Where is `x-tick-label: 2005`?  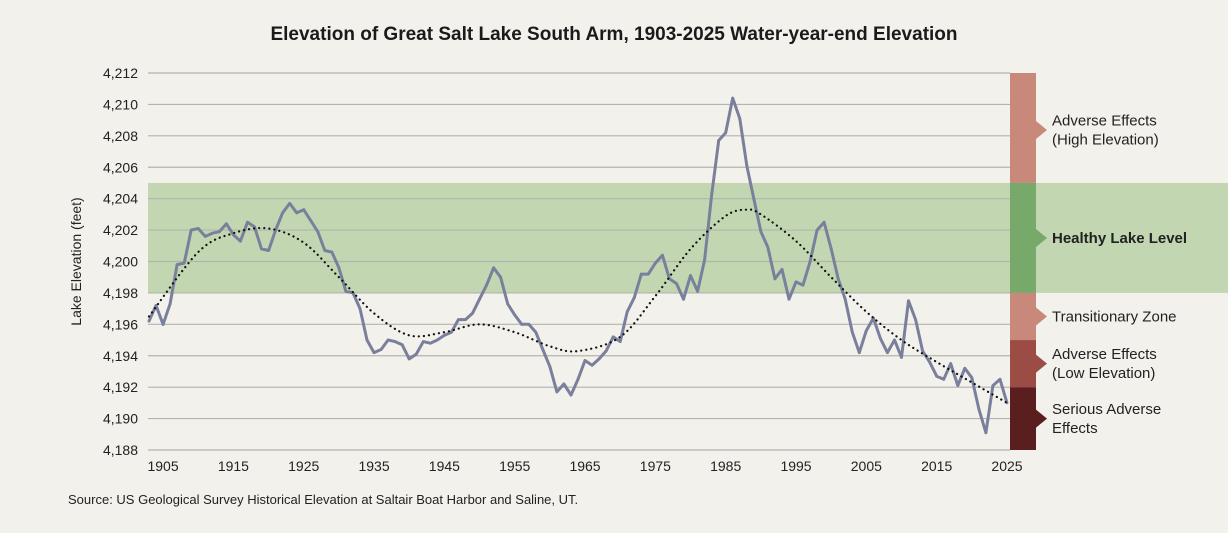
x-tick-label: 2005 is located at coordinates (866, 466).